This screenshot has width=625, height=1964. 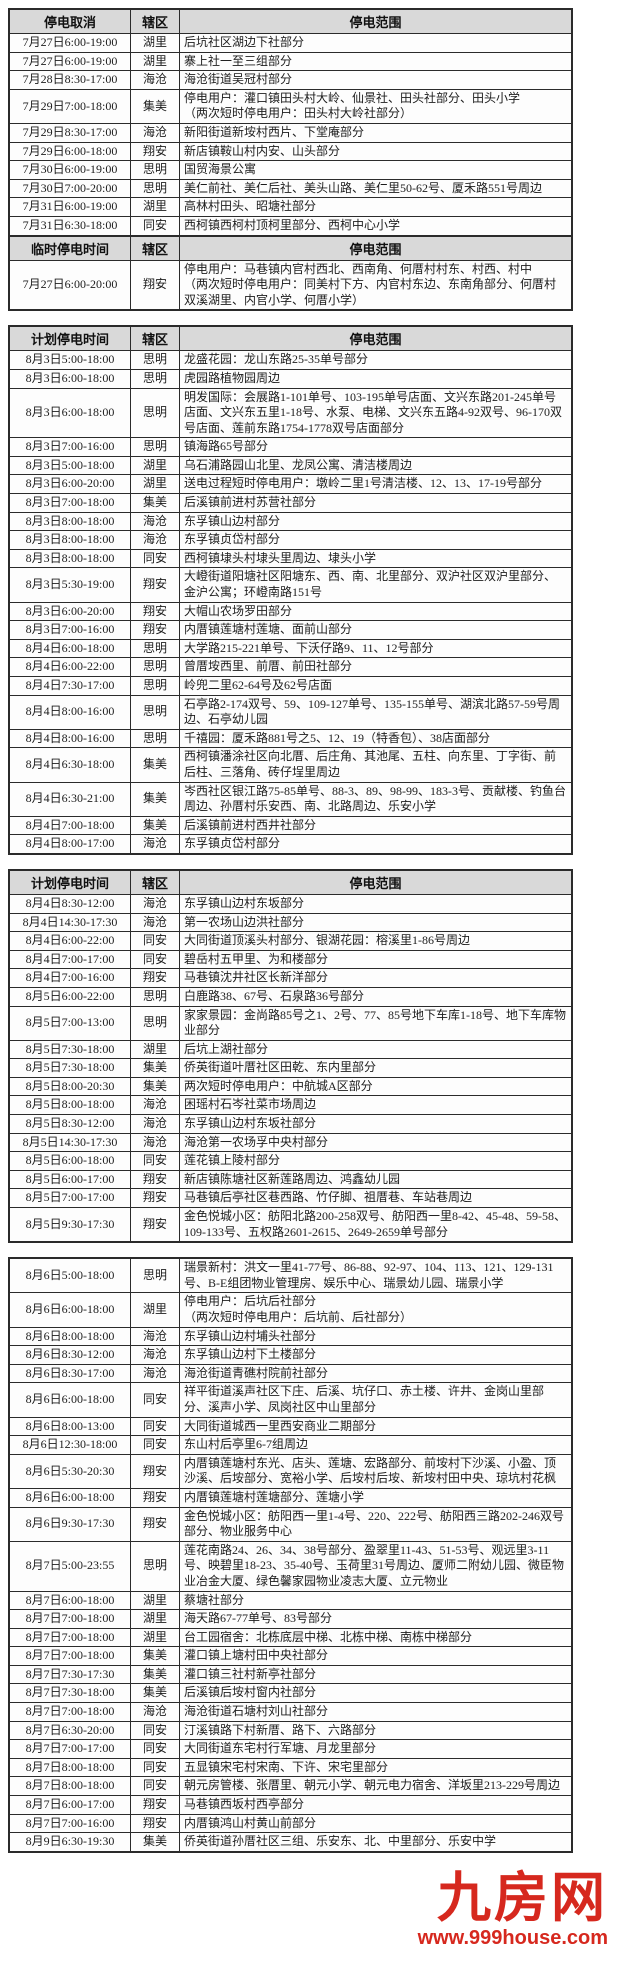 I want to click on table-row: 8月3日7:00-16:00 翔安 内厝镇莲塘村莲塘、面前山部分, so click(x=290, y=630).